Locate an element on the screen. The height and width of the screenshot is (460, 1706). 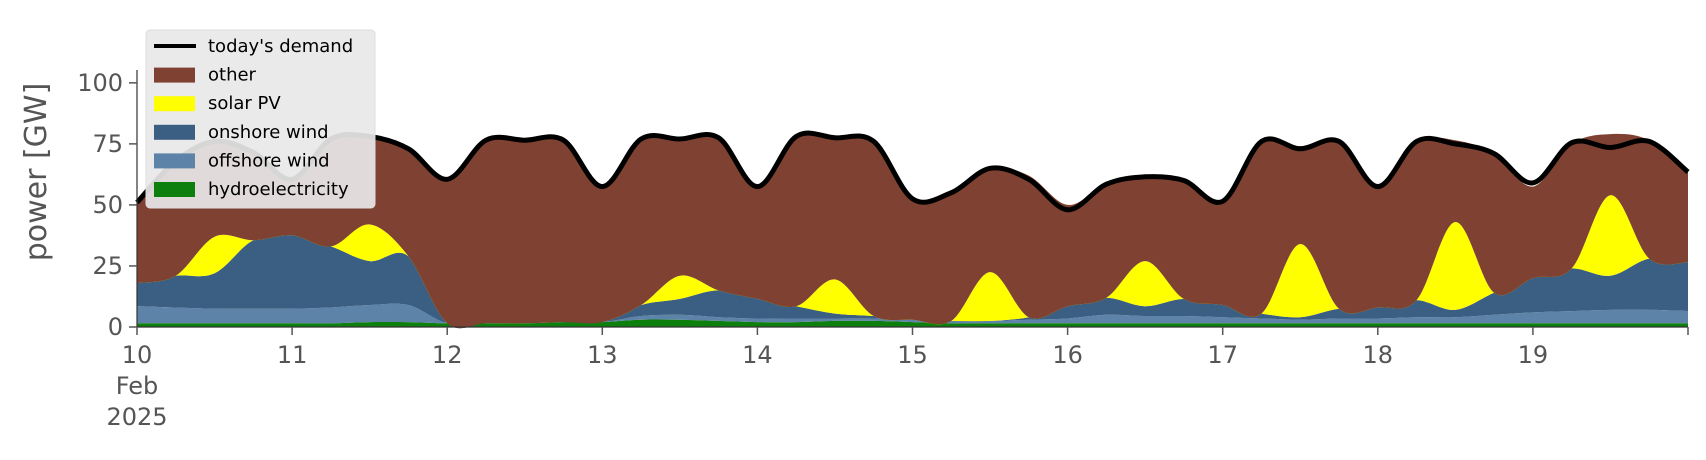
x-tick-label-19: 19 is located at coordinates (1533, 355).